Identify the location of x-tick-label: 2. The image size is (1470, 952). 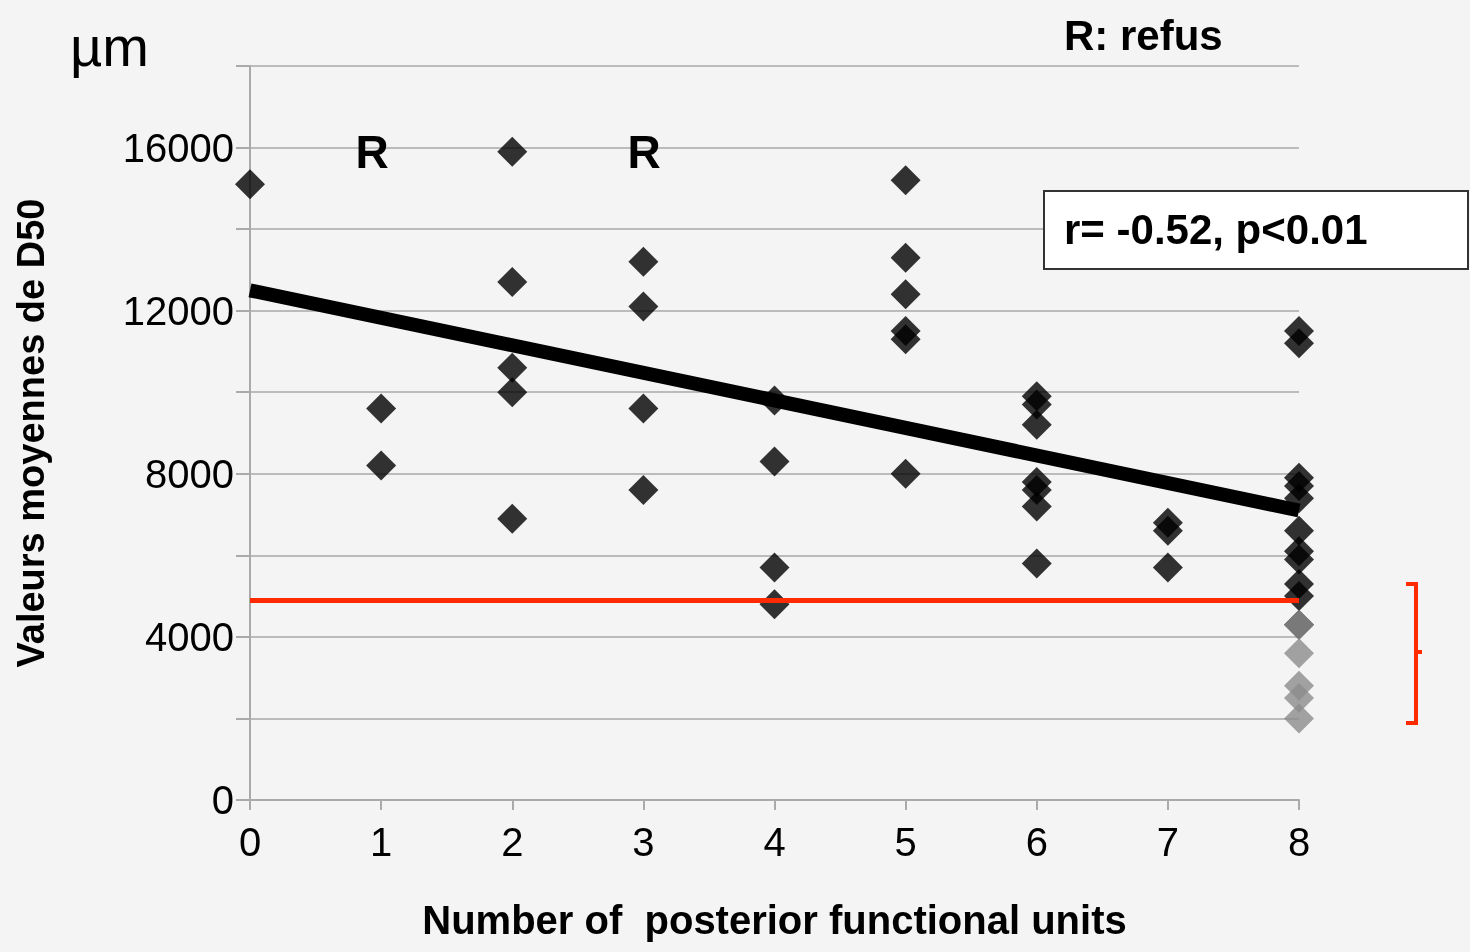
(512, 842).